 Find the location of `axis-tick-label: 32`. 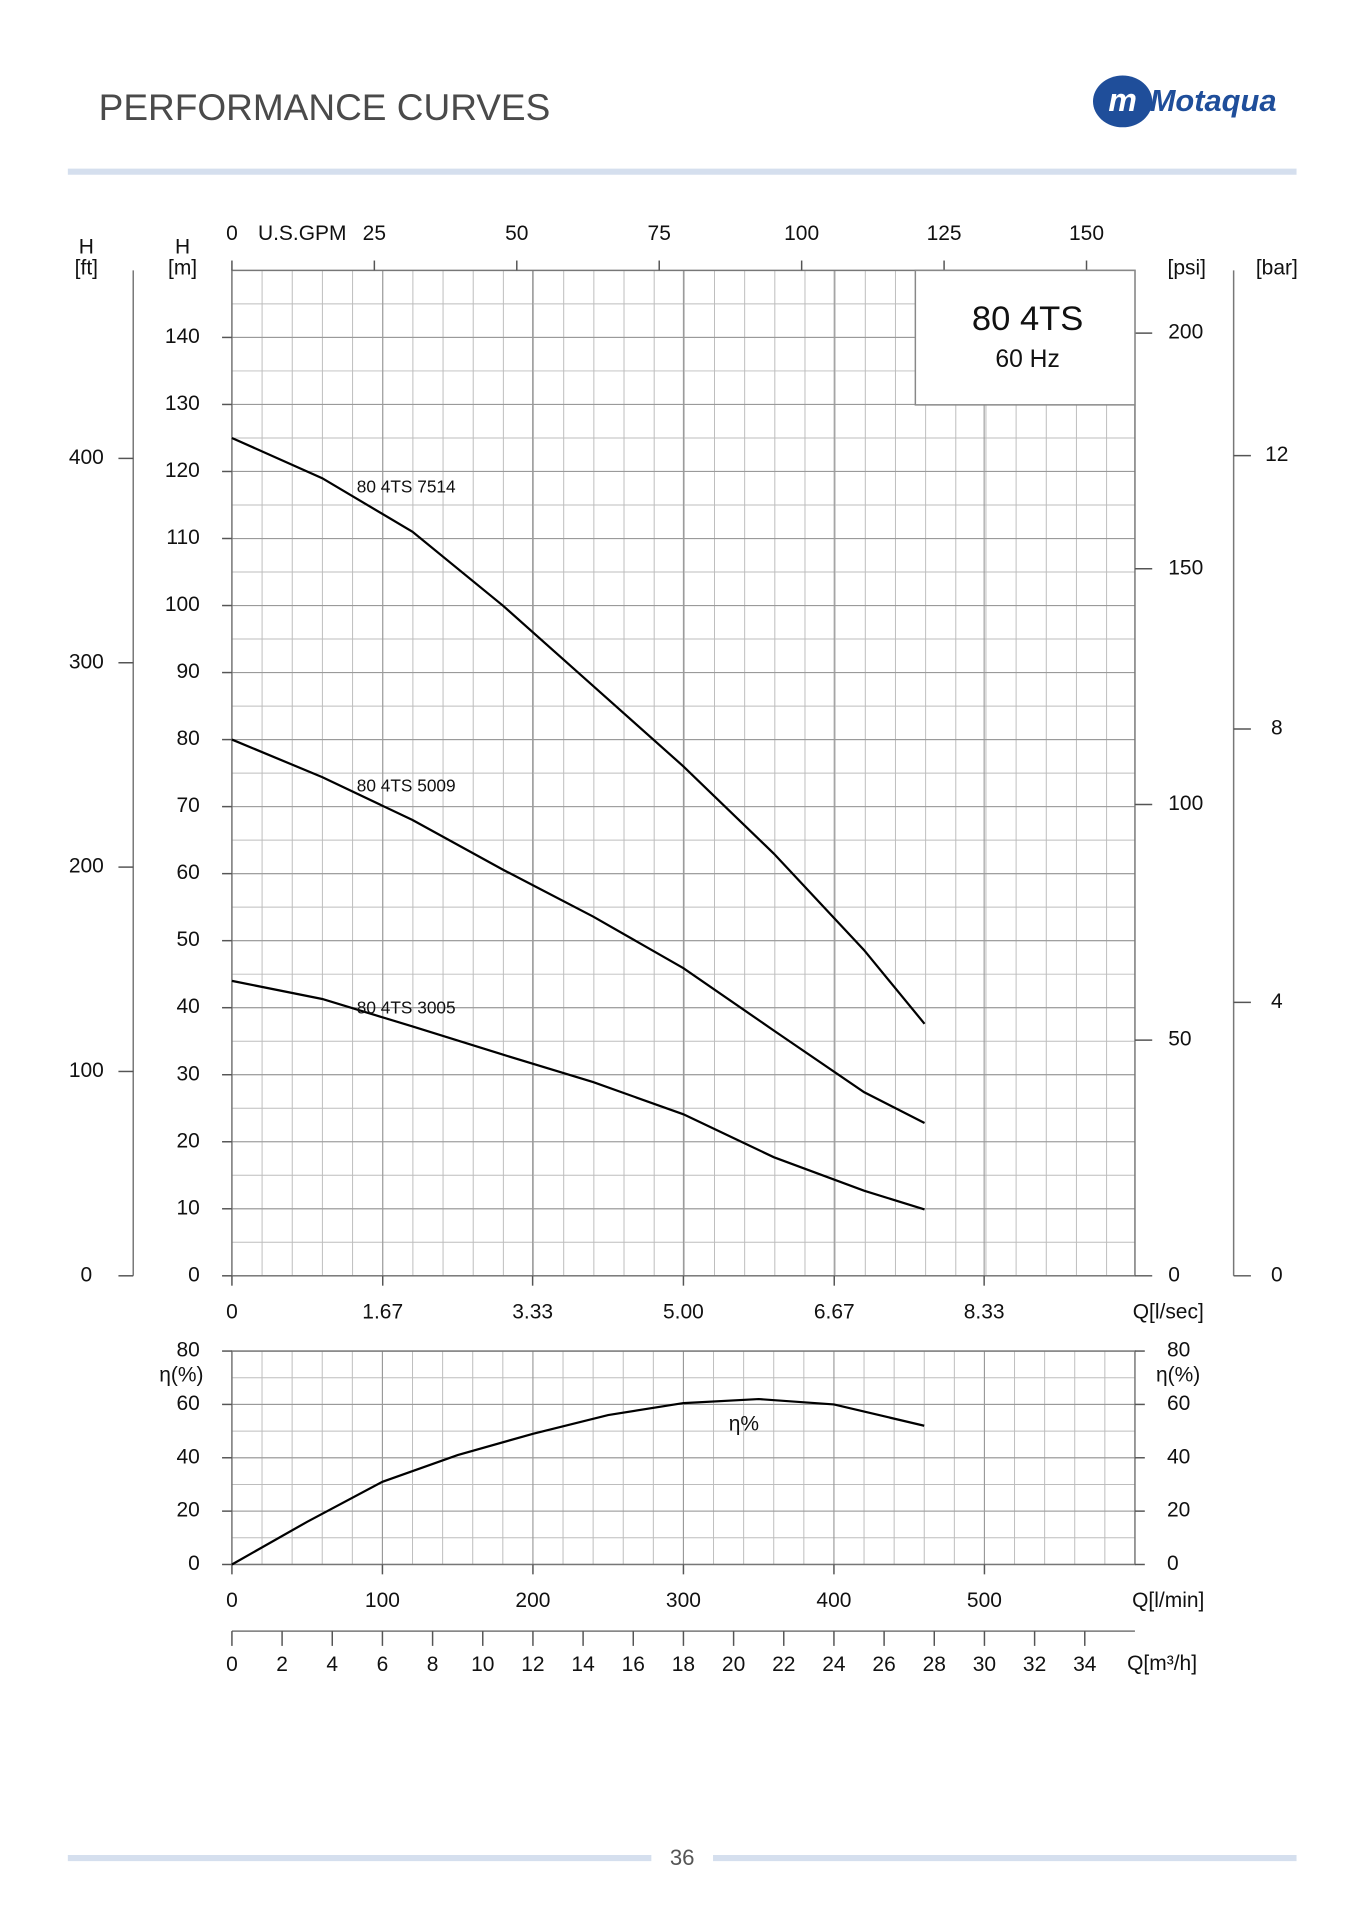

axis-tick-label: 32 is located at coordinates (1034, 1664).